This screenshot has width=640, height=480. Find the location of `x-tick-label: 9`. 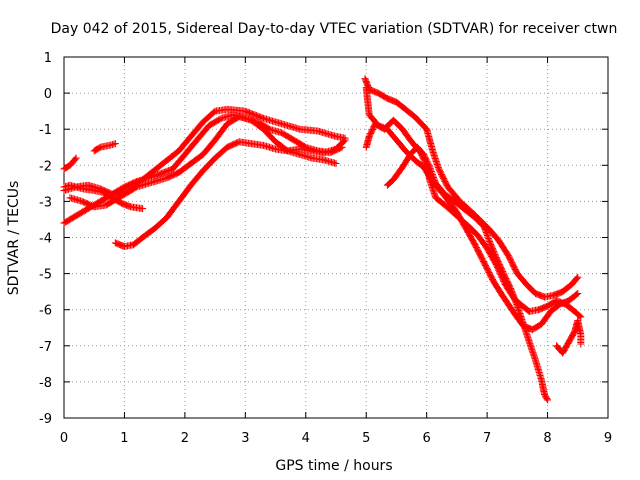

x-tick-label: 9 is located at coordinates (608, 438).